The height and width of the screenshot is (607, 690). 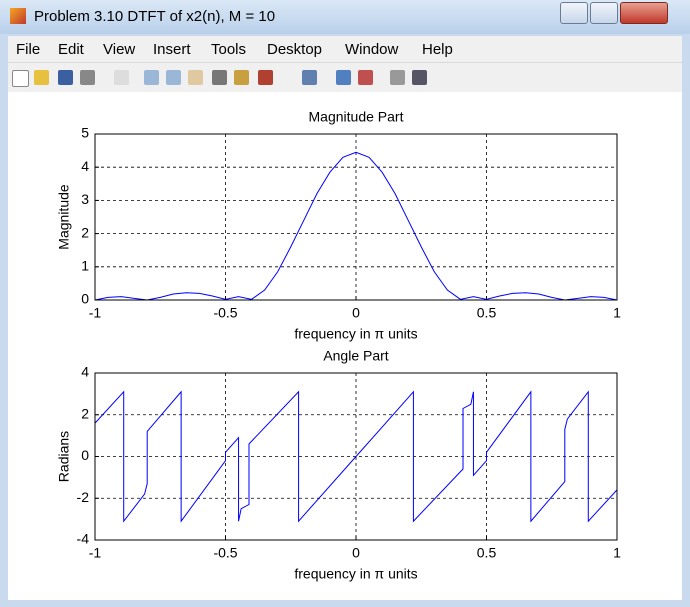 I want to click on print-icon, so click(x=87, y=77).